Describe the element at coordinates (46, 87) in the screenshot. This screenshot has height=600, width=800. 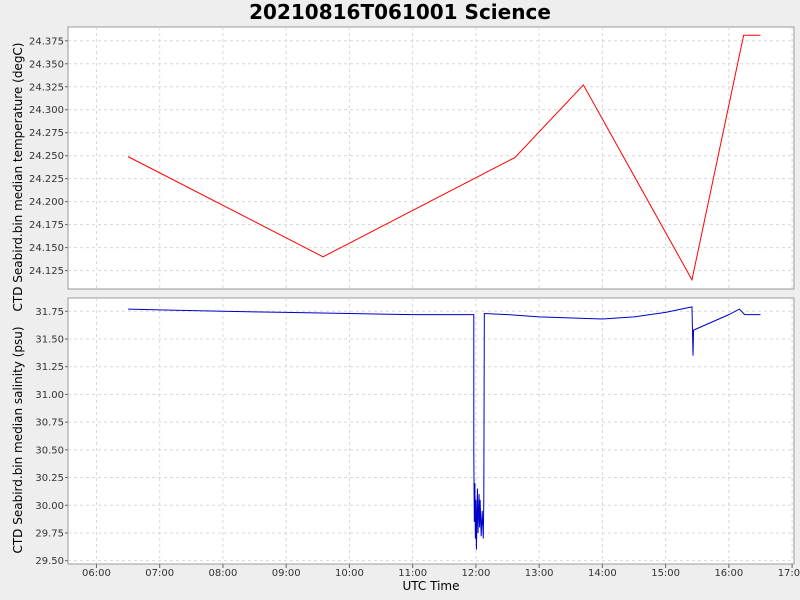
I see `temperature-ytick-label-8: 24.325` at that location.